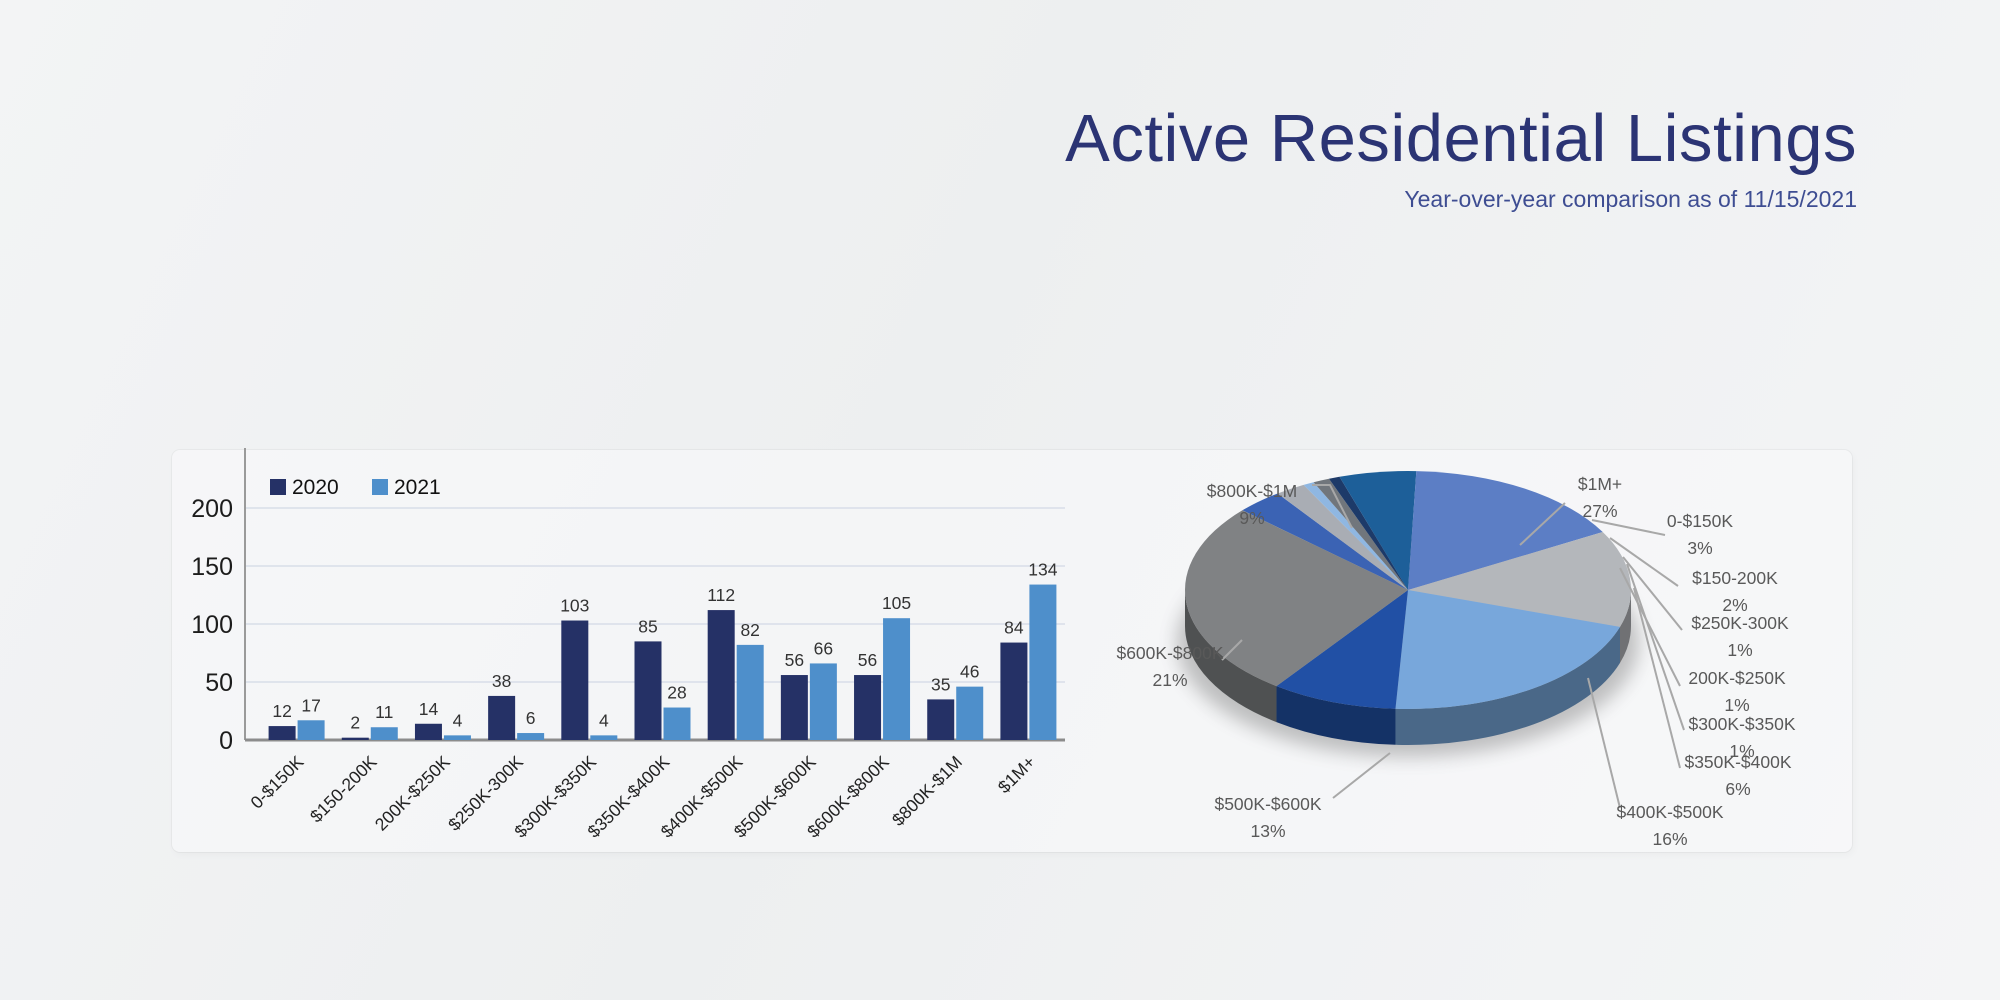  Describe the element at coordinates (1604, 743) in the screenshot. I see `pie-leader-$400K-$500K` at that location.